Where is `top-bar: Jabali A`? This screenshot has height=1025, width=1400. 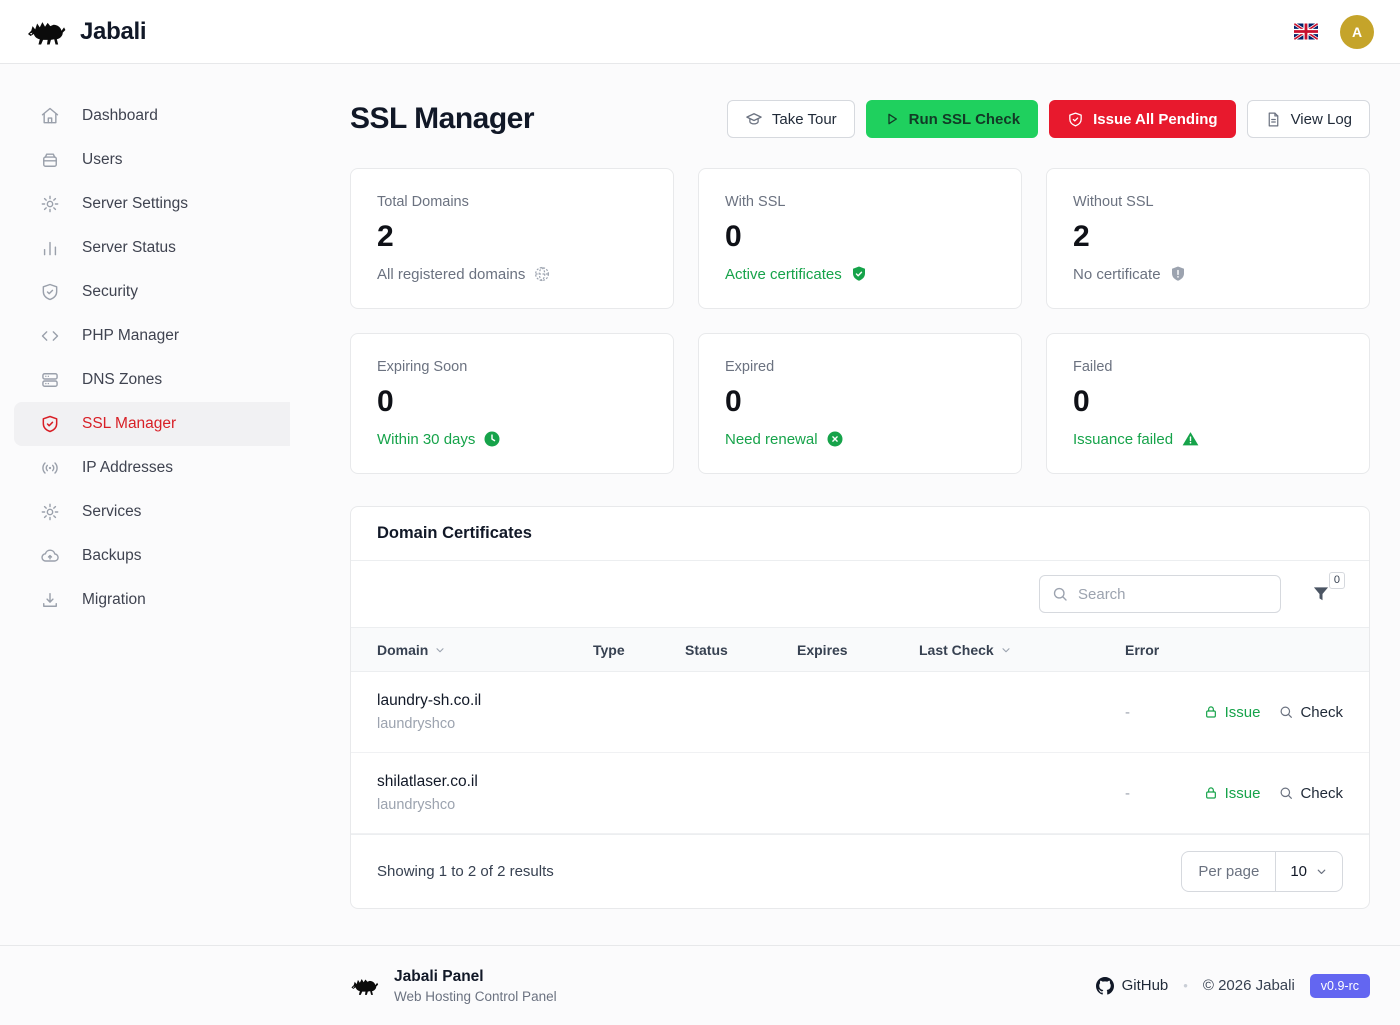 top-bar: Jabali A is located at coordinates (700, 32).